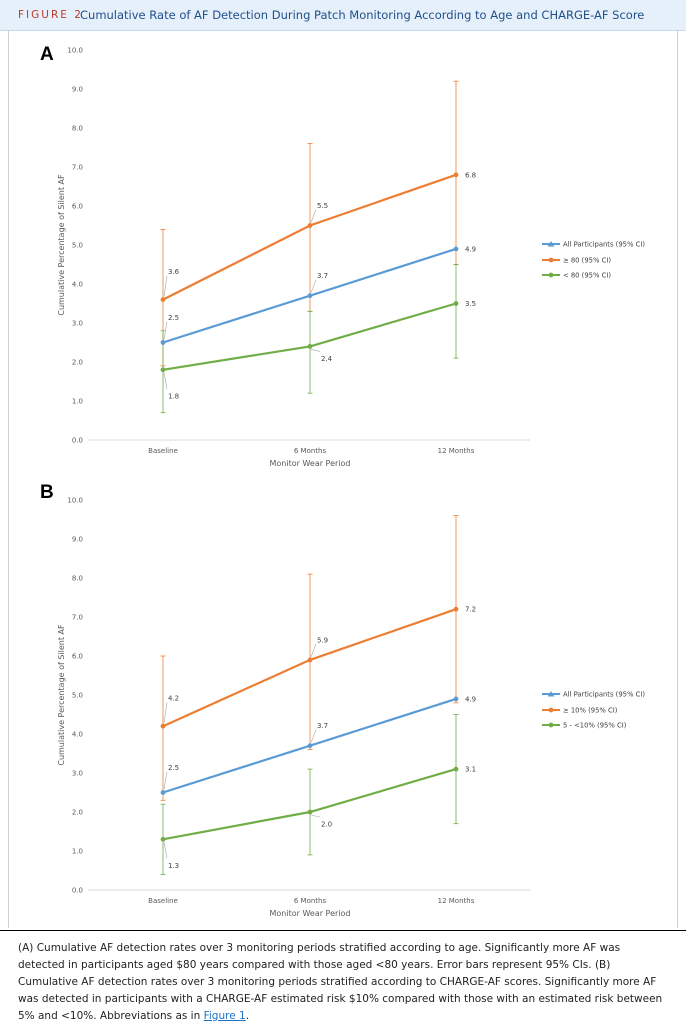 This screenshot has width=686, height=1025. Describe the element at coordinates (590, 711) in the screenshot. I see `legend-label: ≥ 10% (95% CI)` at that location.